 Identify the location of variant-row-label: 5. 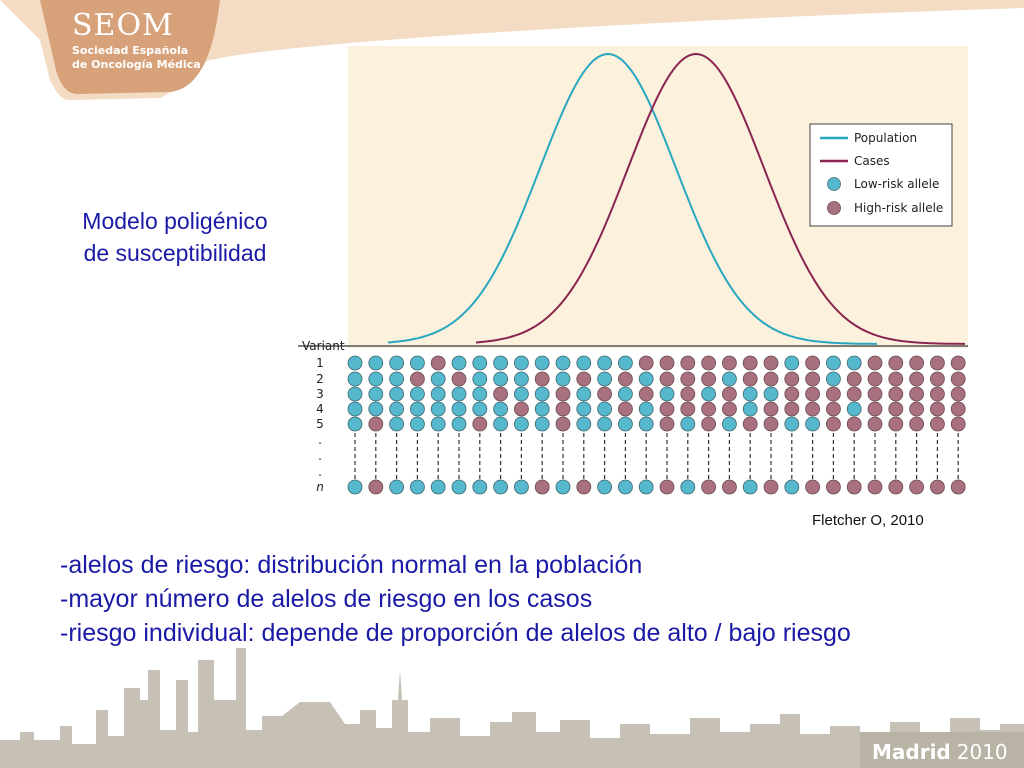
(320, 424).